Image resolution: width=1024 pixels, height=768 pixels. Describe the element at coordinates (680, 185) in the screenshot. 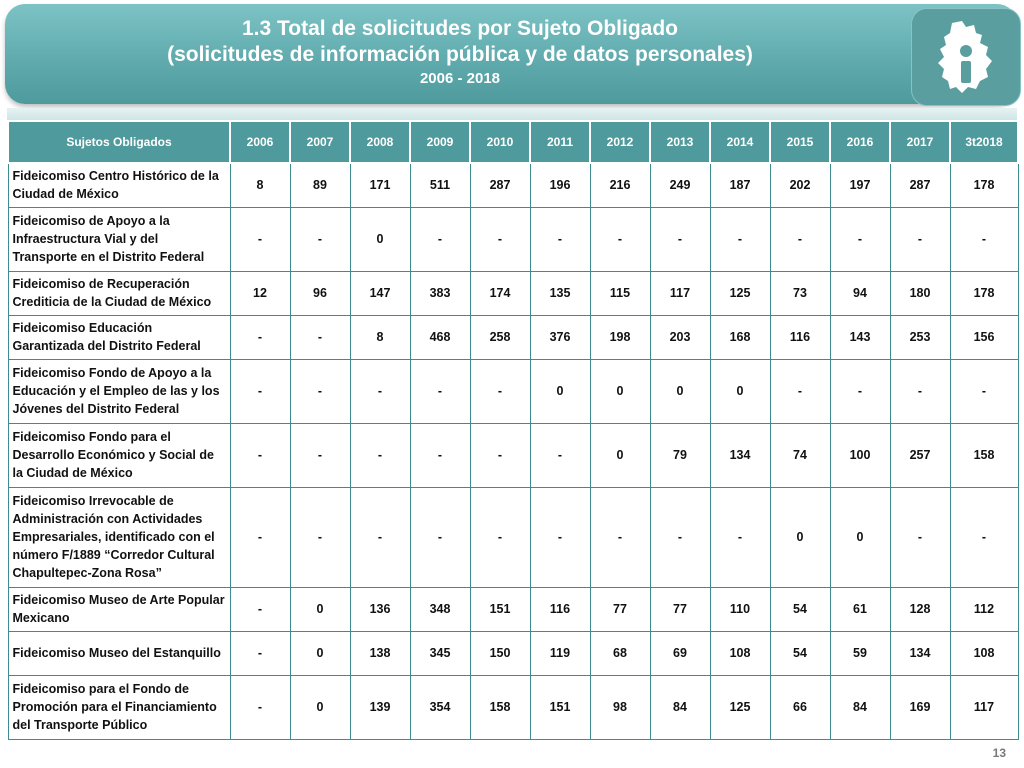

I see `value-cell: 249` at that location.